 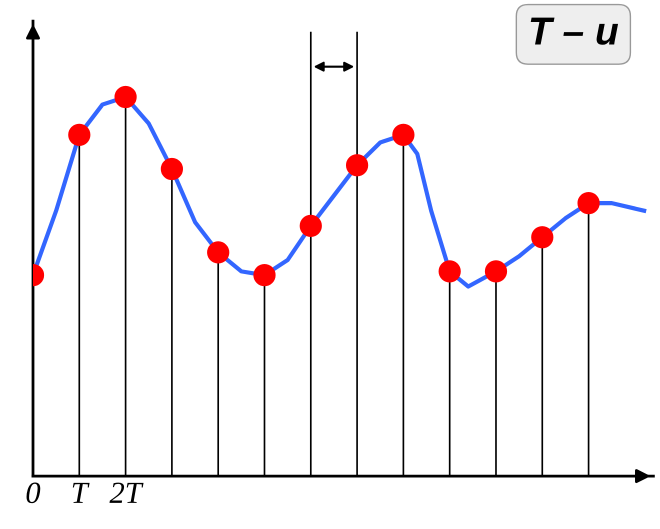 I want to click on x-tick-label: T, so click(x=81, y=492).